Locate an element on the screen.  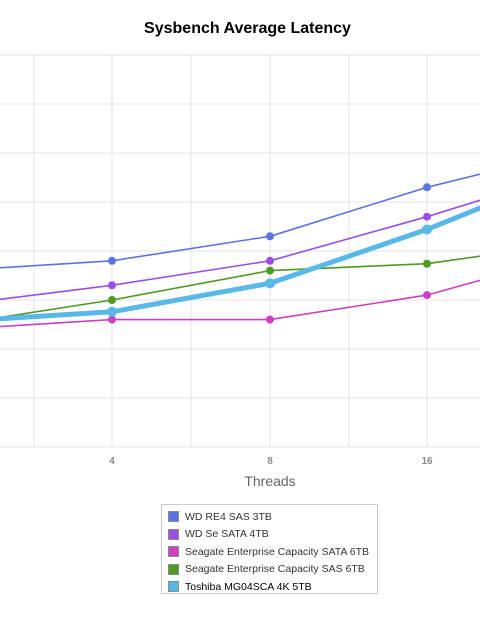
x-axis-title: Threads is located at coordinates (269, 481).